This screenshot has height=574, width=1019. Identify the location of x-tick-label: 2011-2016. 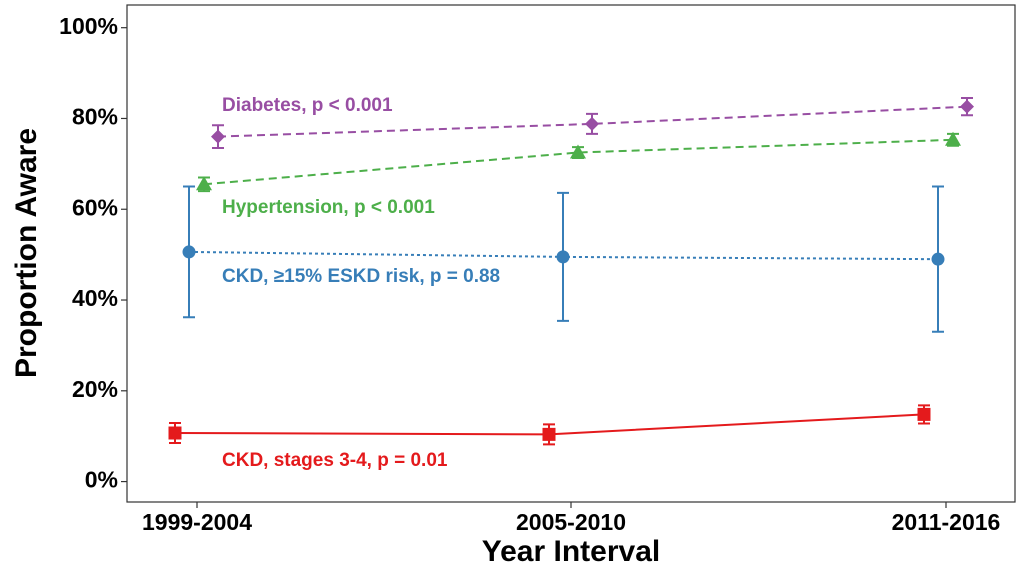
(946, 522).